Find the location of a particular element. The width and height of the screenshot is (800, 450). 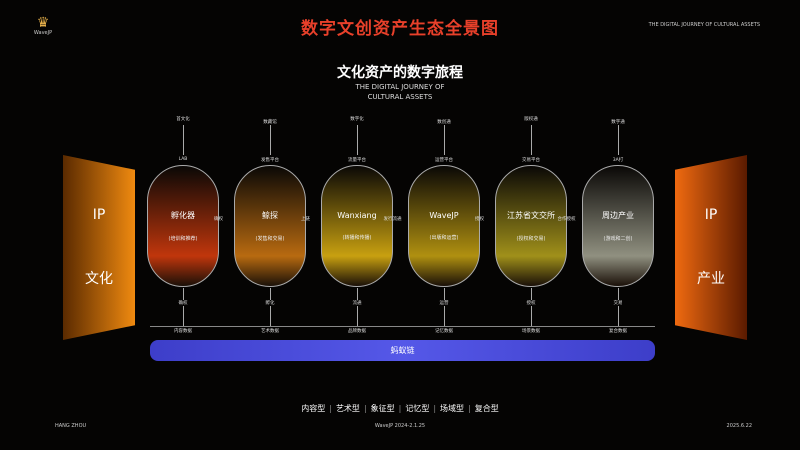

category-item: 内容型 is located at coordinates (313, 408).